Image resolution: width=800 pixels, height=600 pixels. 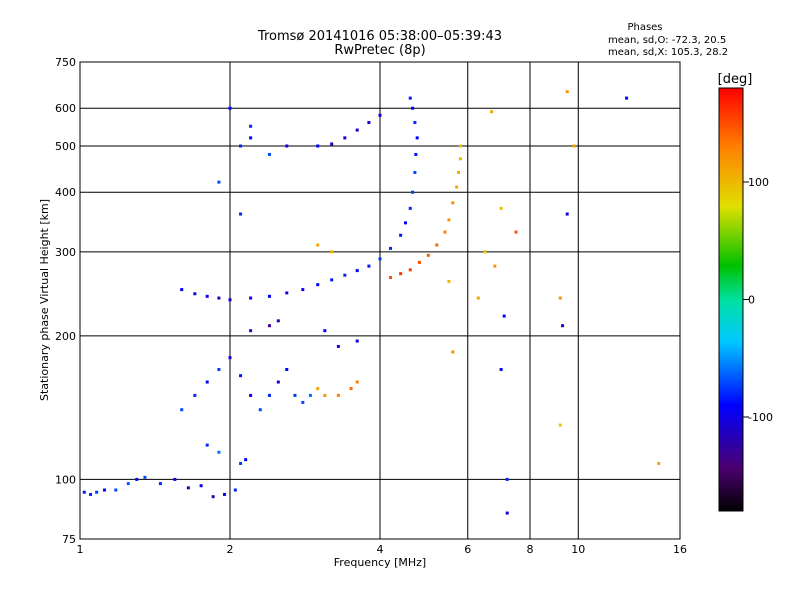 What do you see at coordinates (44, 300) in the screenshot?
I see `y-axis-label: Stationary phase Virtual Height [km]` at bounding box center [44, 300].